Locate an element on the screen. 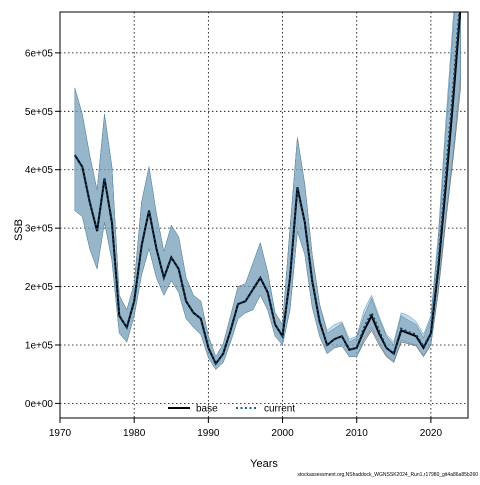  y-axis: 0e+00 1e+05 2e+05 3e+05 4e+05 5e+05 6e+05 is located at coordinates (42, 229).